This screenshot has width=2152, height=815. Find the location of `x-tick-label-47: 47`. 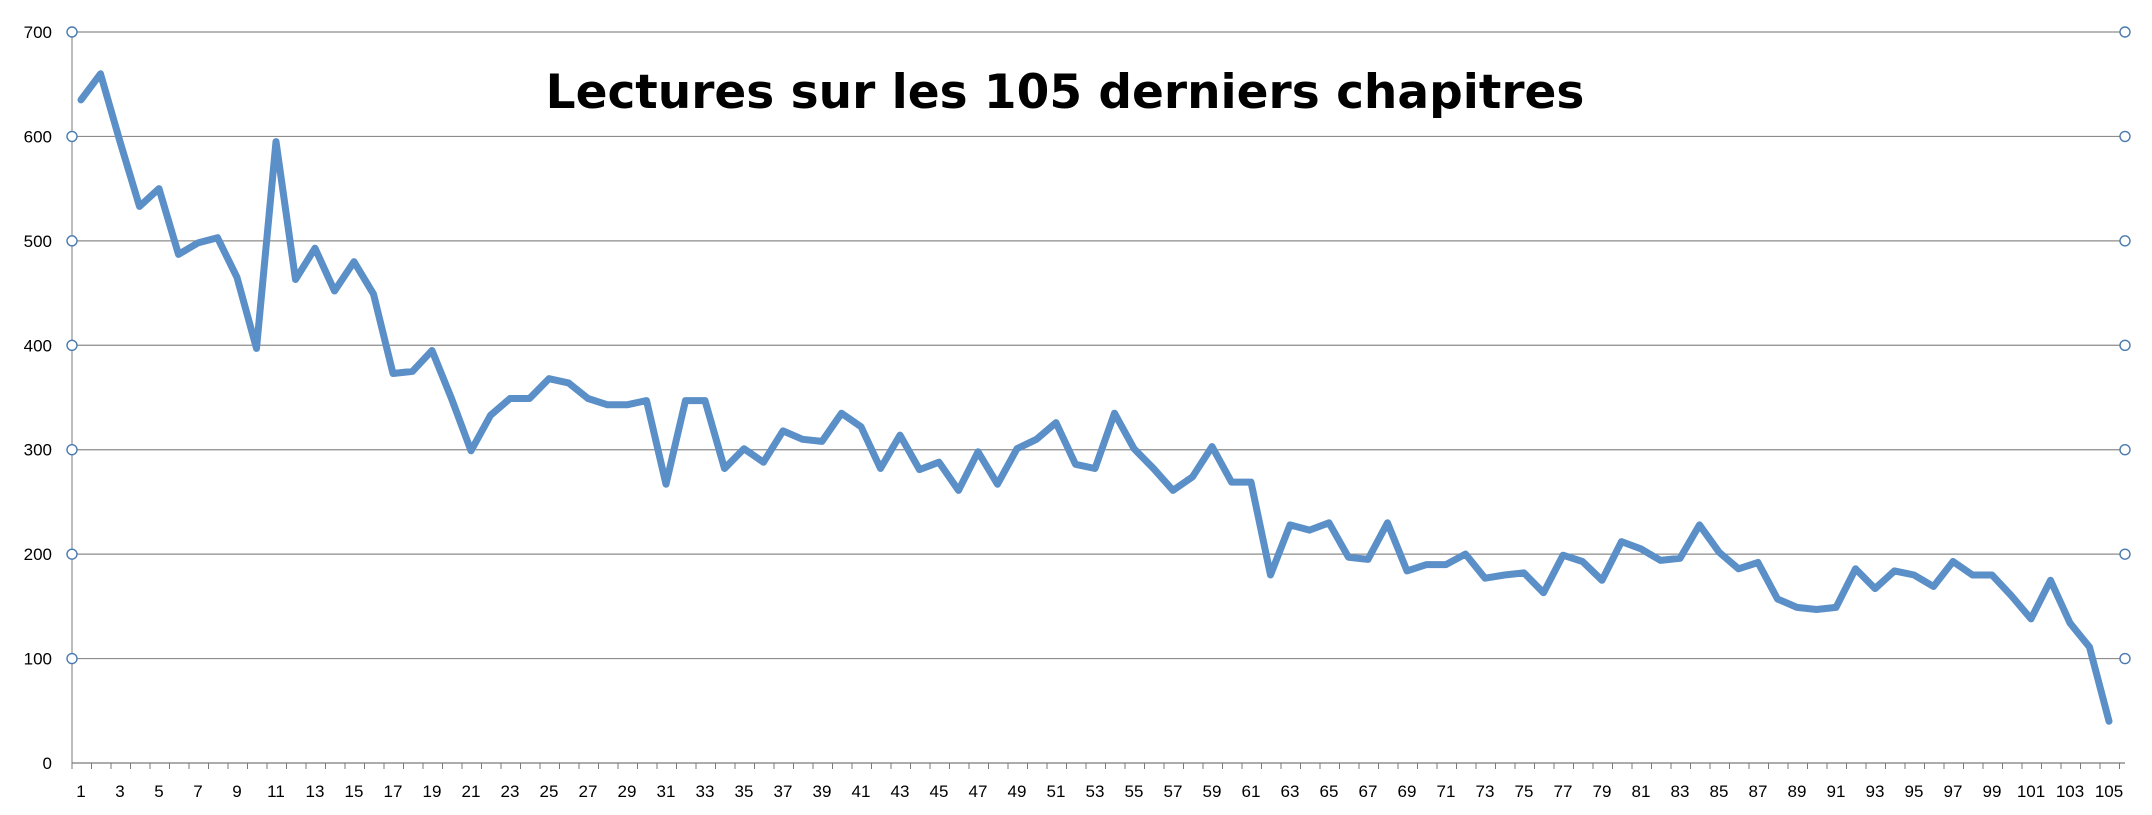

x-tick-label-47: 47 is located at coordinates (978, 791).